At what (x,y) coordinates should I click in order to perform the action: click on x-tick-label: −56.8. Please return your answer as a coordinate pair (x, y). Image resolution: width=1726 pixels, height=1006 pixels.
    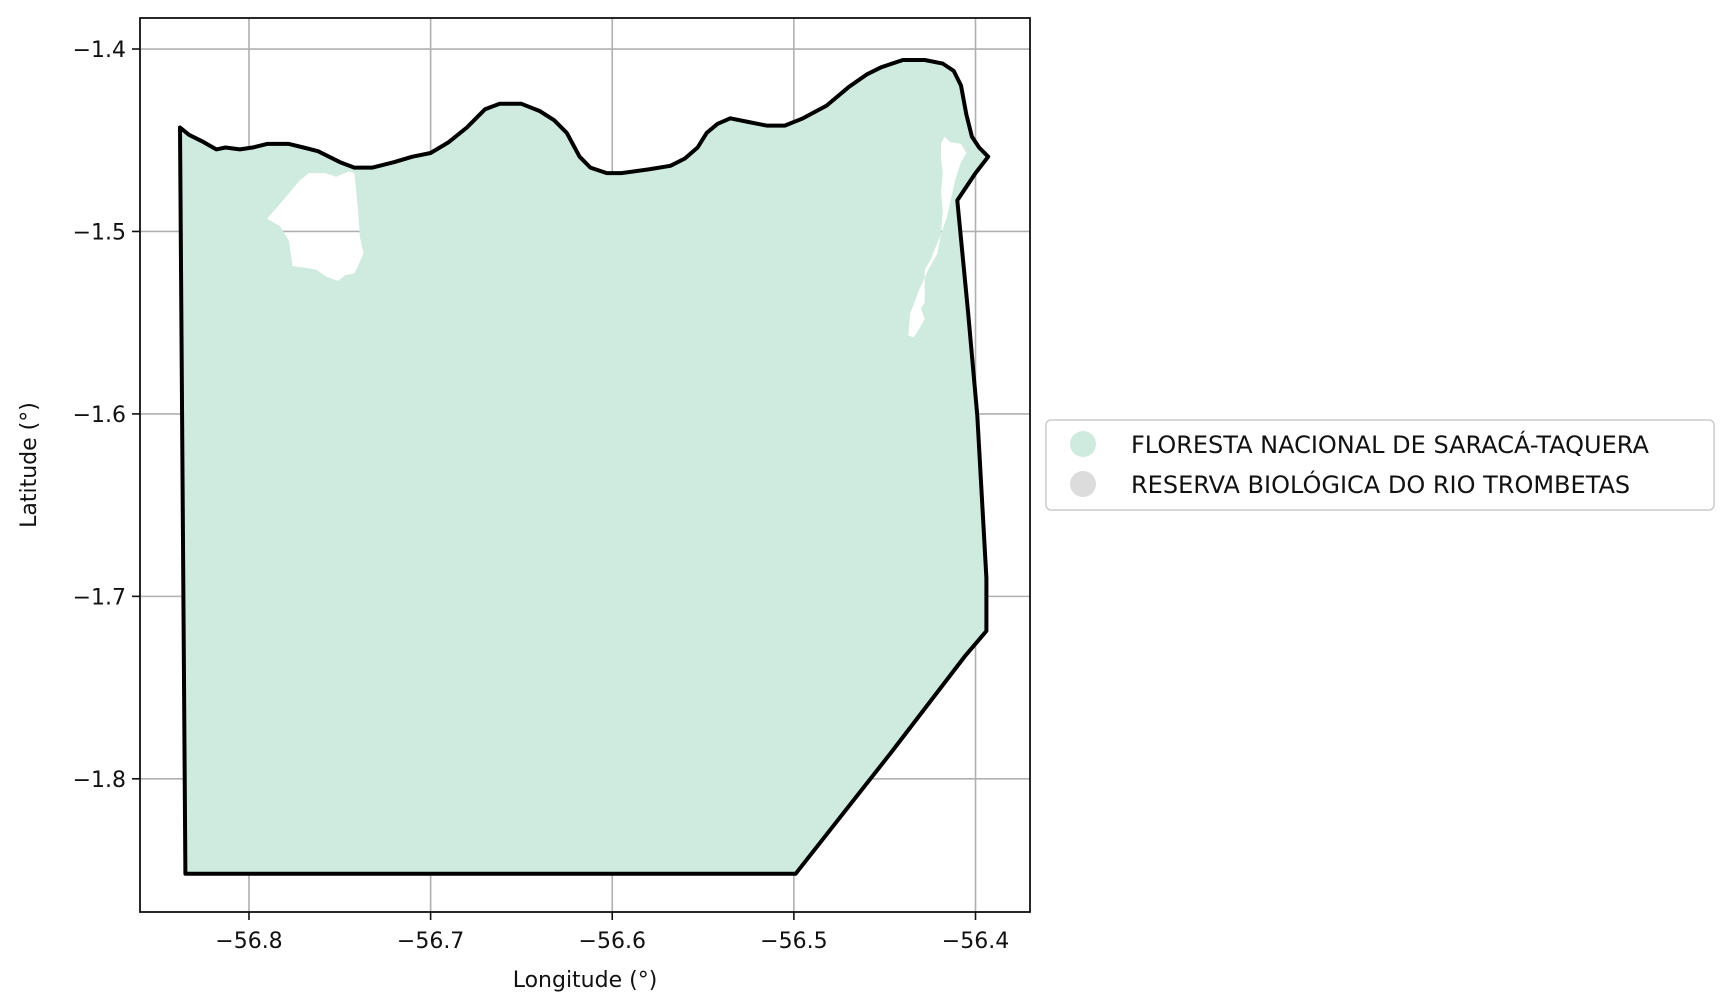
    Looking at the image, I should click on (248, 941).